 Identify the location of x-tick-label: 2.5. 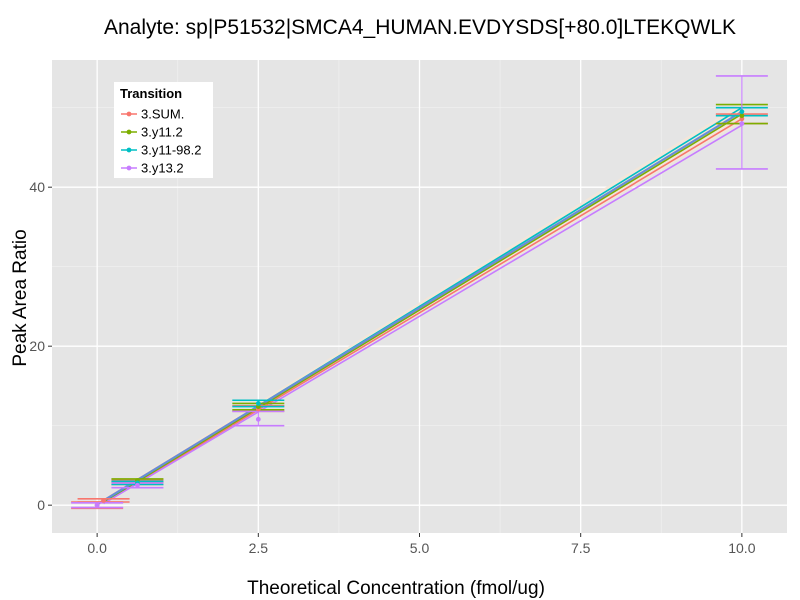
(259, 548).